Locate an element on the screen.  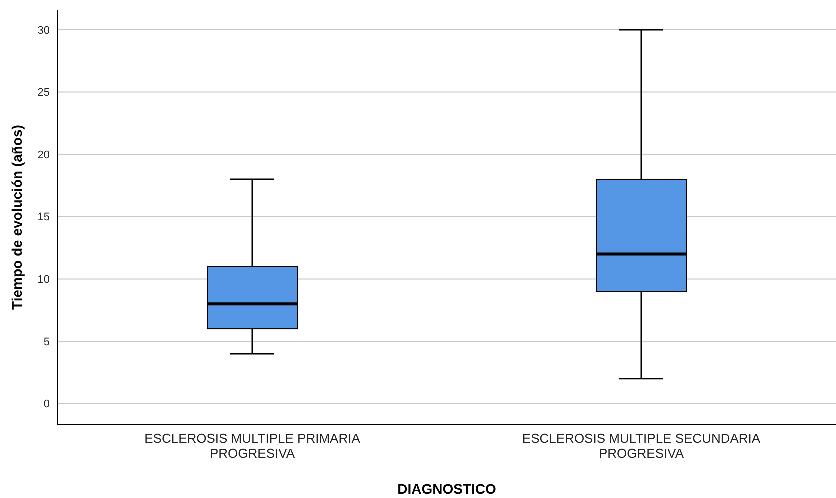
y-tick-label: 0 is located at coordinates (47, 404).